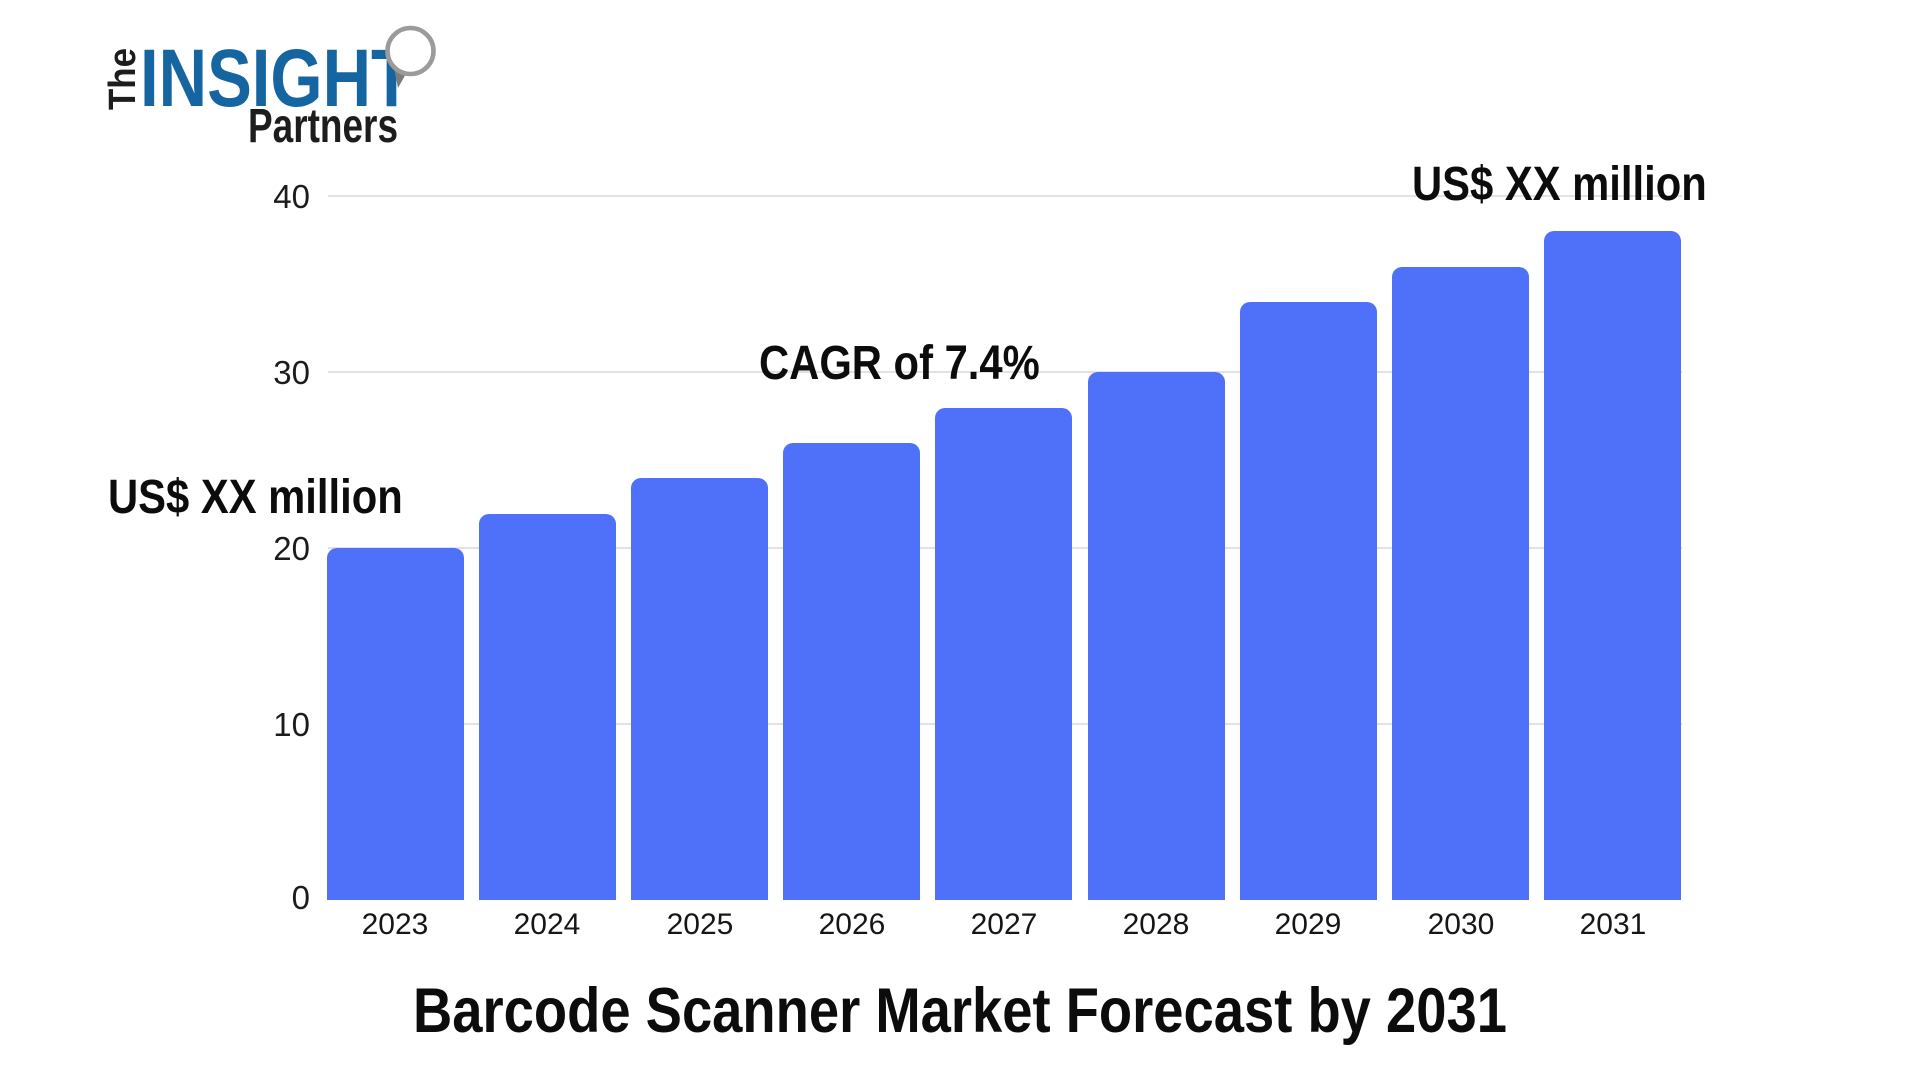 Image resolution: width=1920 pixels, height=1080 pixels. I want to click on svg-text: INSIGHT, so click(276, 78).